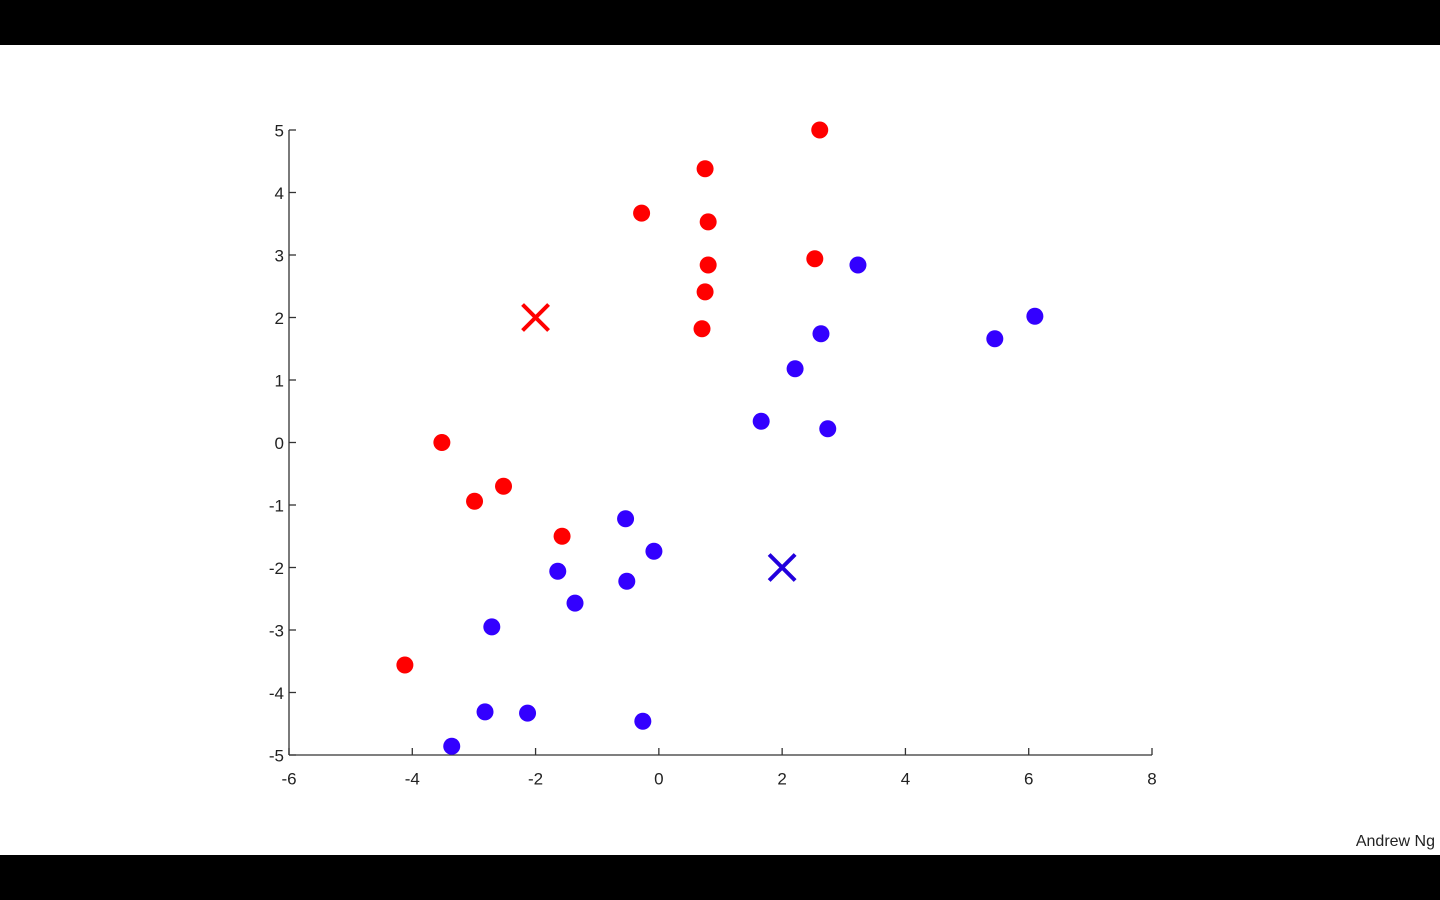 The width and height of the screenshot is (1440, 900). What do you see at coordinates (1028, 778) in the screenshot?
I see `x-tick-label: 6` at bounding box center [1028, 778].